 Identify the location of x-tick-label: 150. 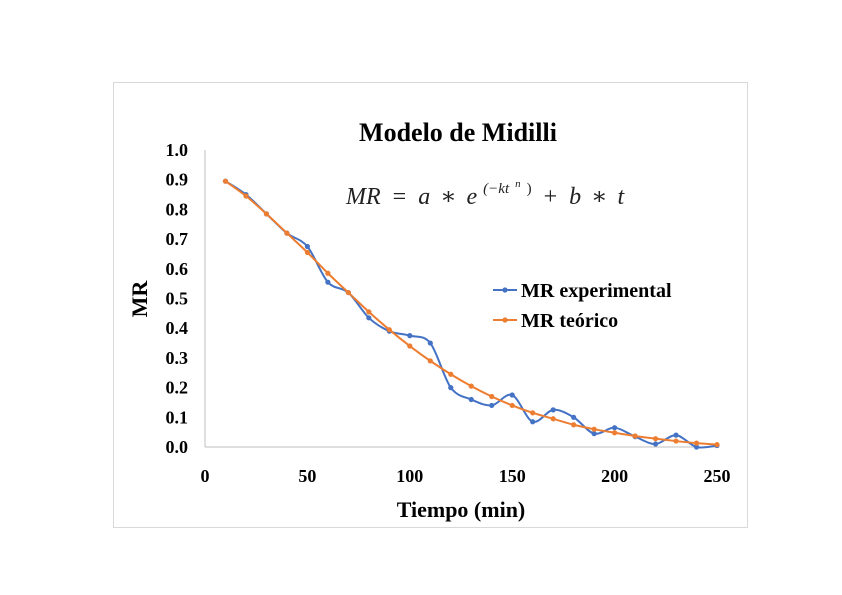
(512, 476).